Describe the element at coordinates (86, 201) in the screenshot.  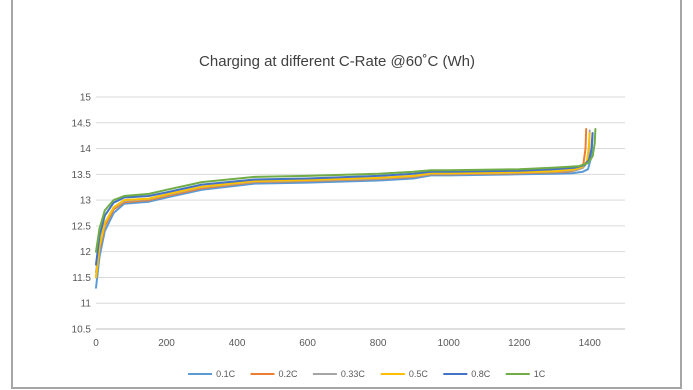
I see `y-tick-label: 13` at that location.